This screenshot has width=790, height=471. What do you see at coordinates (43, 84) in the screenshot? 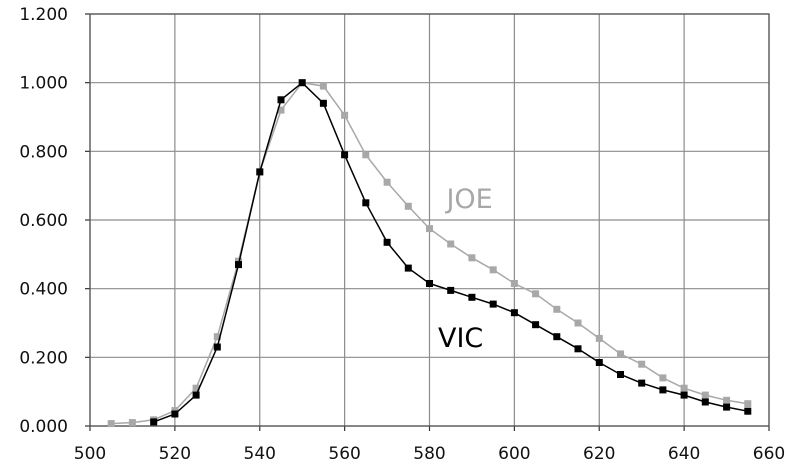
I see `y-tick-label: 1.000` at bounding box center [43, 84].